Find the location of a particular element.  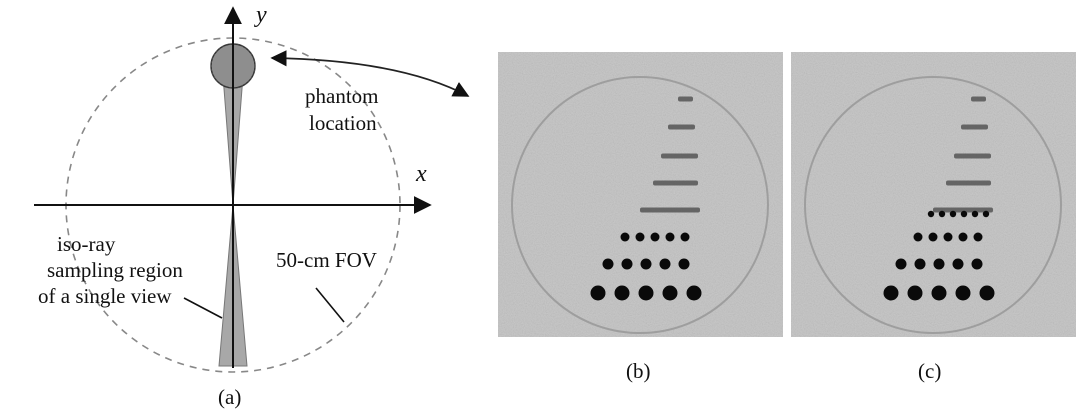

image-c-line-pairs is located at coordinates (963, 154).